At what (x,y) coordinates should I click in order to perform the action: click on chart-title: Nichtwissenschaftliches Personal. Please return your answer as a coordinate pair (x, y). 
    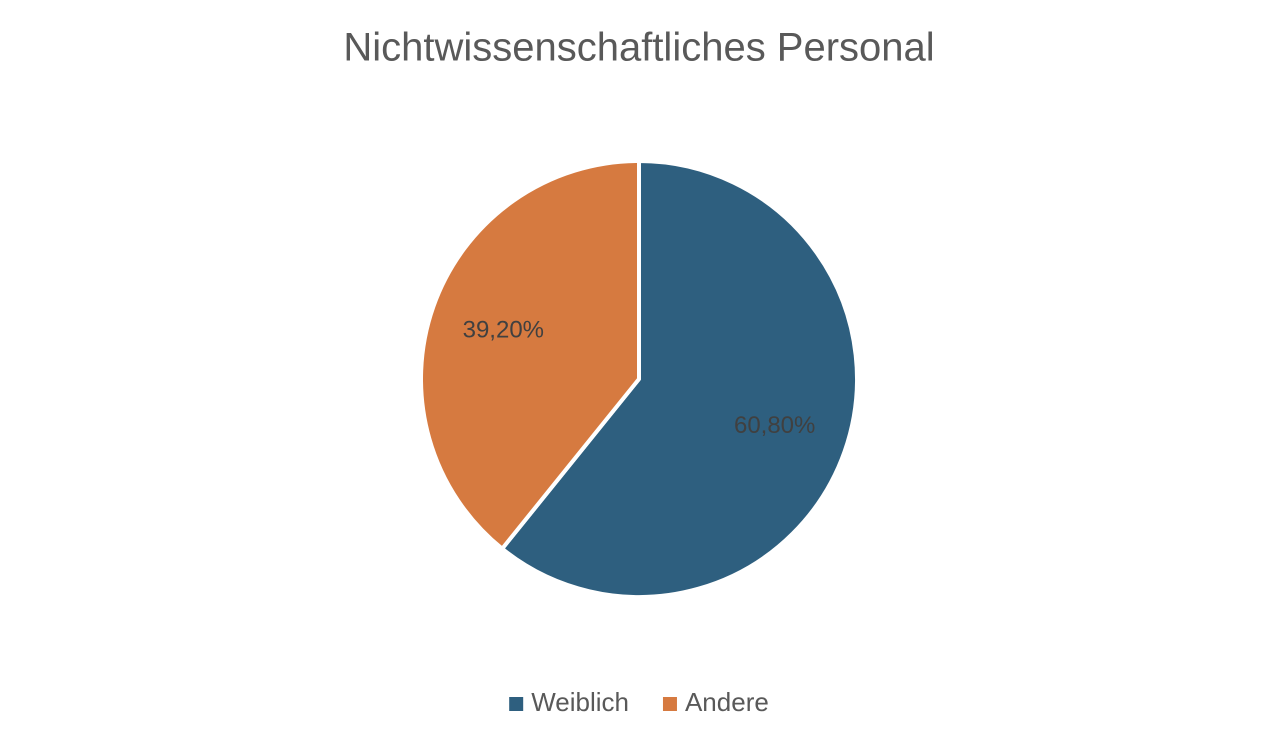
    Looking at the image, I should click on (638, 48).